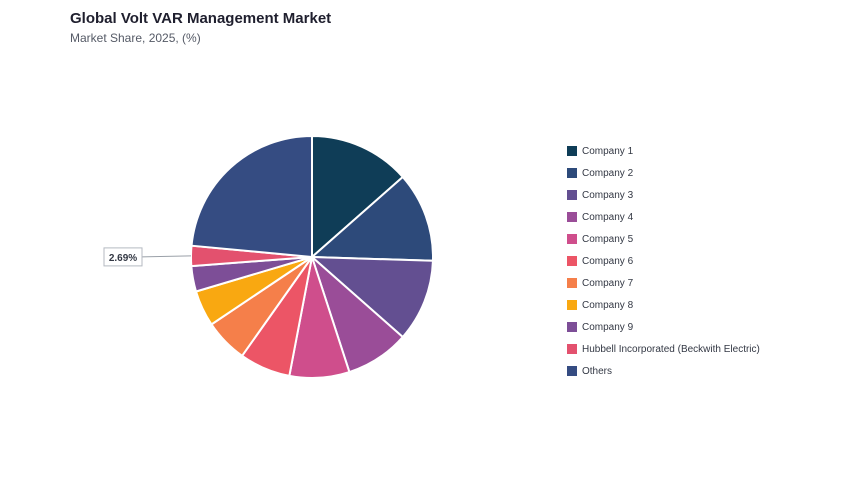 This screenshot has width=850, height=500. Describe the element at coordinates (663, 173) in the screenshot. I see `legend-item-company-2: Company 2` at that location.